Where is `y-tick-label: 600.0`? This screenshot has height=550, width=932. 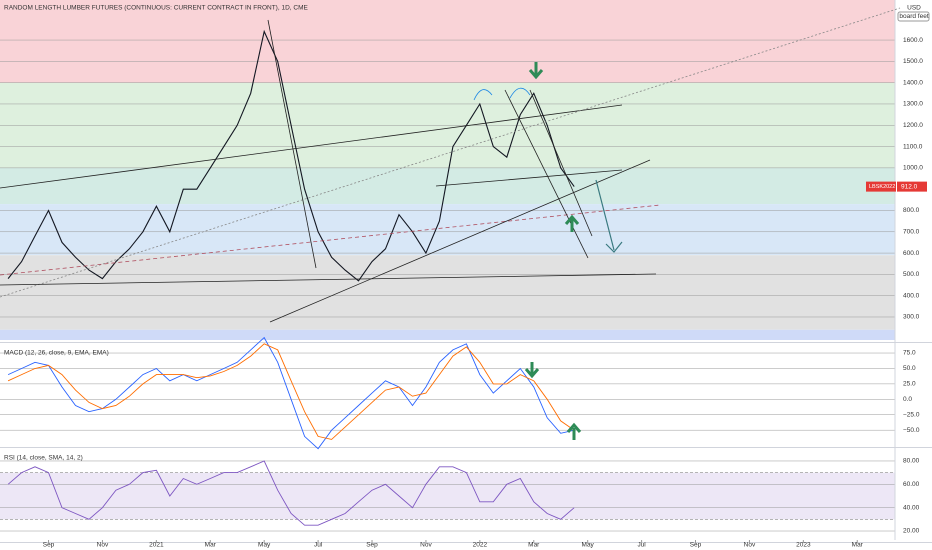 y-tick-label: 600.0 is located at coordinates (911, 253).